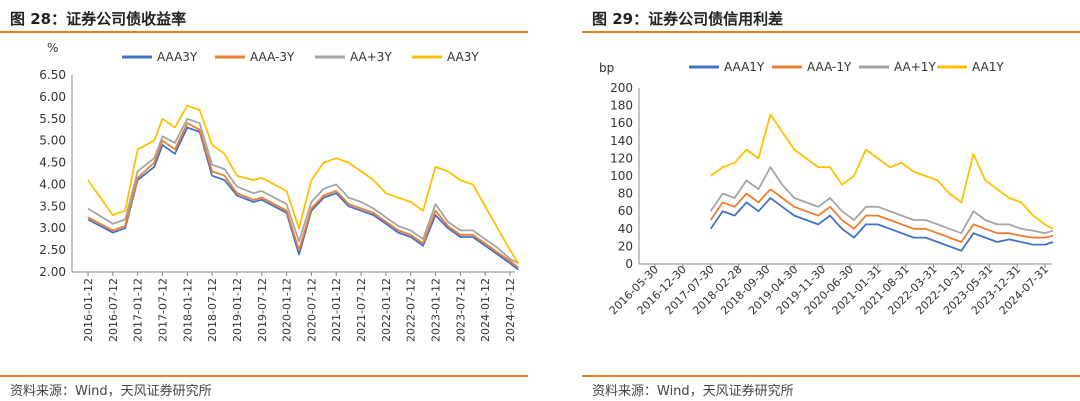 Image resolution: width=1080 pixels, height=401 pixels. What do you see at coordinates (988, 67) in the screenshot?
I see `legend-label: AA1Y` at bounding box center [988, 67].